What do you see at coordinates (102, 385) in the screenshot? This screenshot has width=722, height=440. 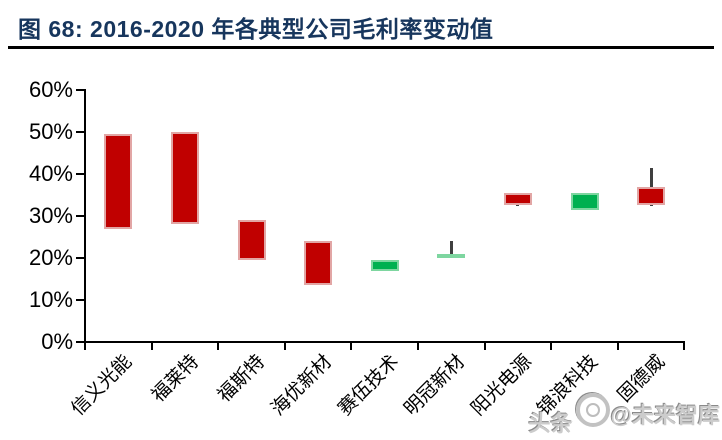 I see `category-label: 信义光能` at bounding box center [102, 385].